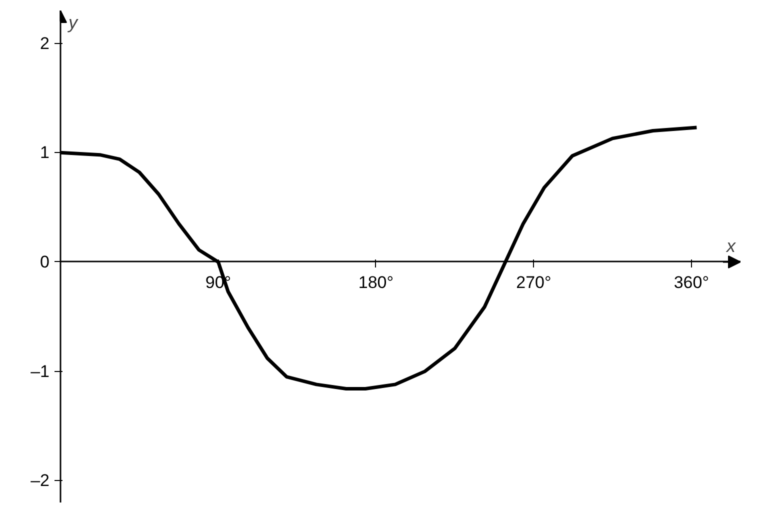 Image resolution: width=779 pixels, height=523 pixels. What do you see at coordinates (40, 371) in the screenshot?
I see `y-tick-label: –1` at bounding box center [40, 371].